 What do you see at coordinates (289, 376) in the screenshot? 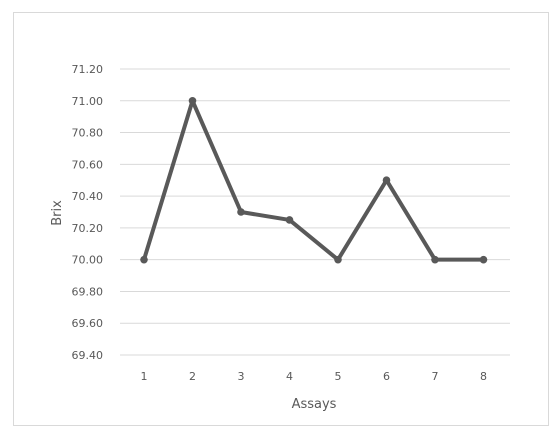
I see `x-tick-label: 4` at bounding box center [289, 376].